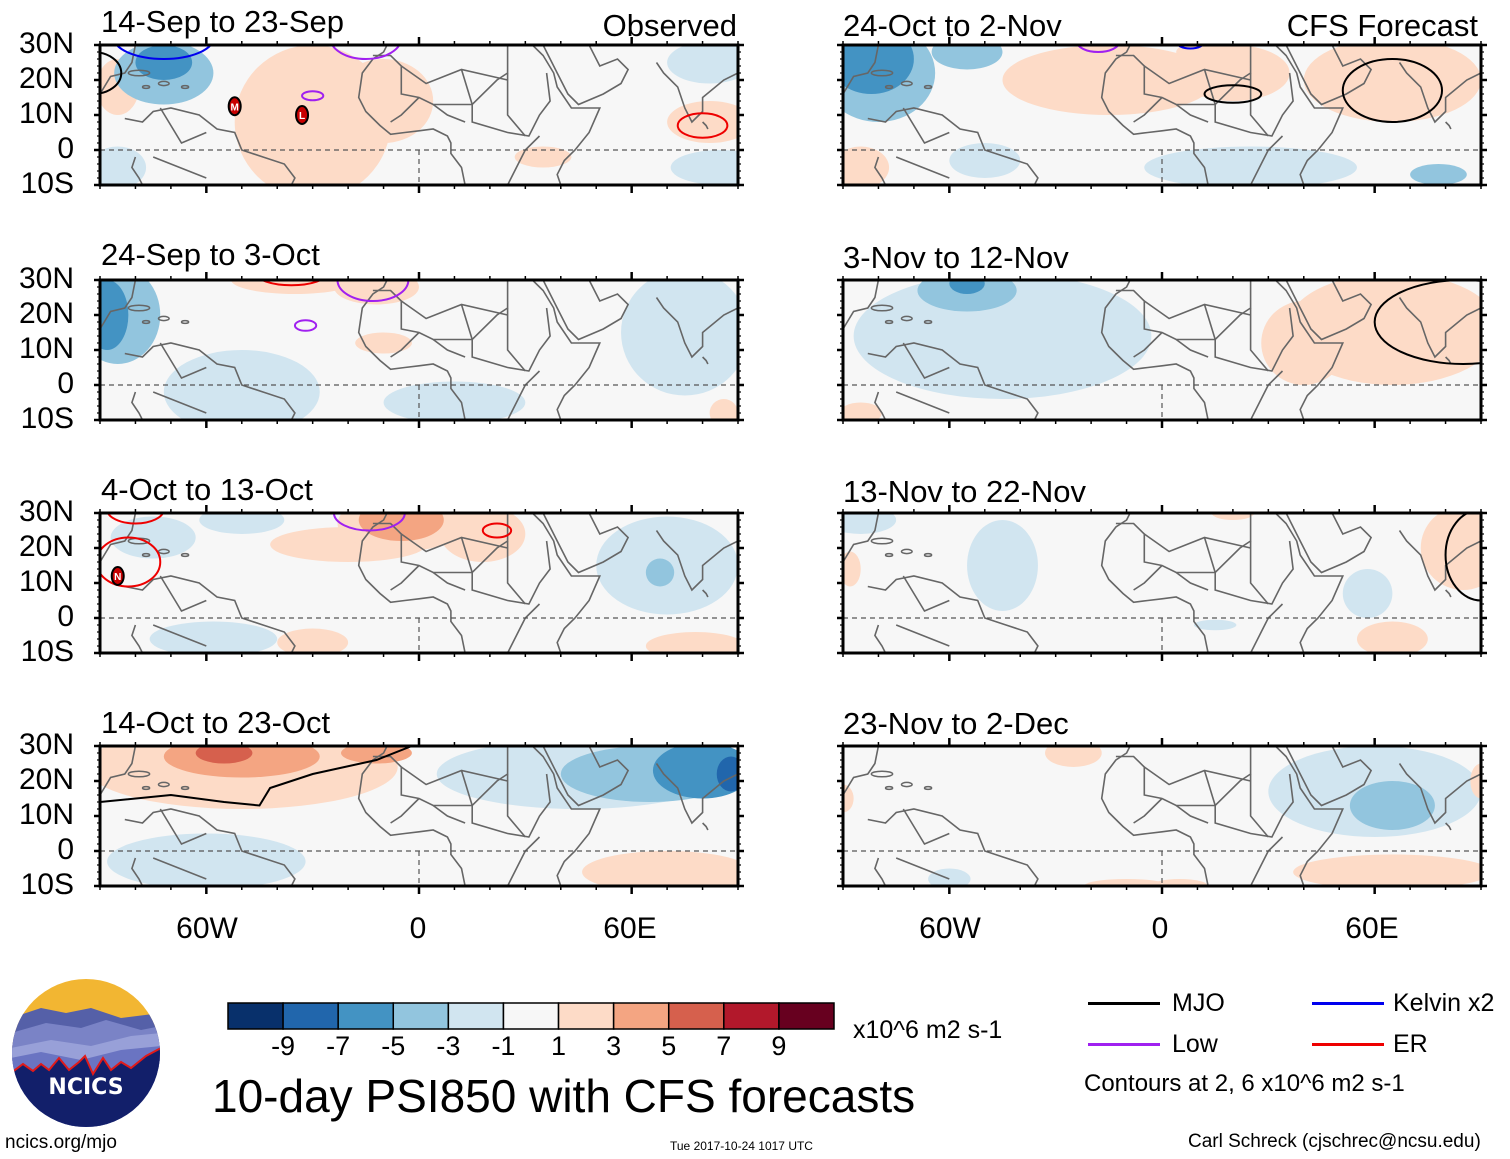 Image resolution: width=1510 pixels, height=1159 pixels. What do you see at coordinates (1382, 25) in the screenshot?
I see `cfs-forecast-tag: CFS Forecast` at bounding box center [1382, 25].